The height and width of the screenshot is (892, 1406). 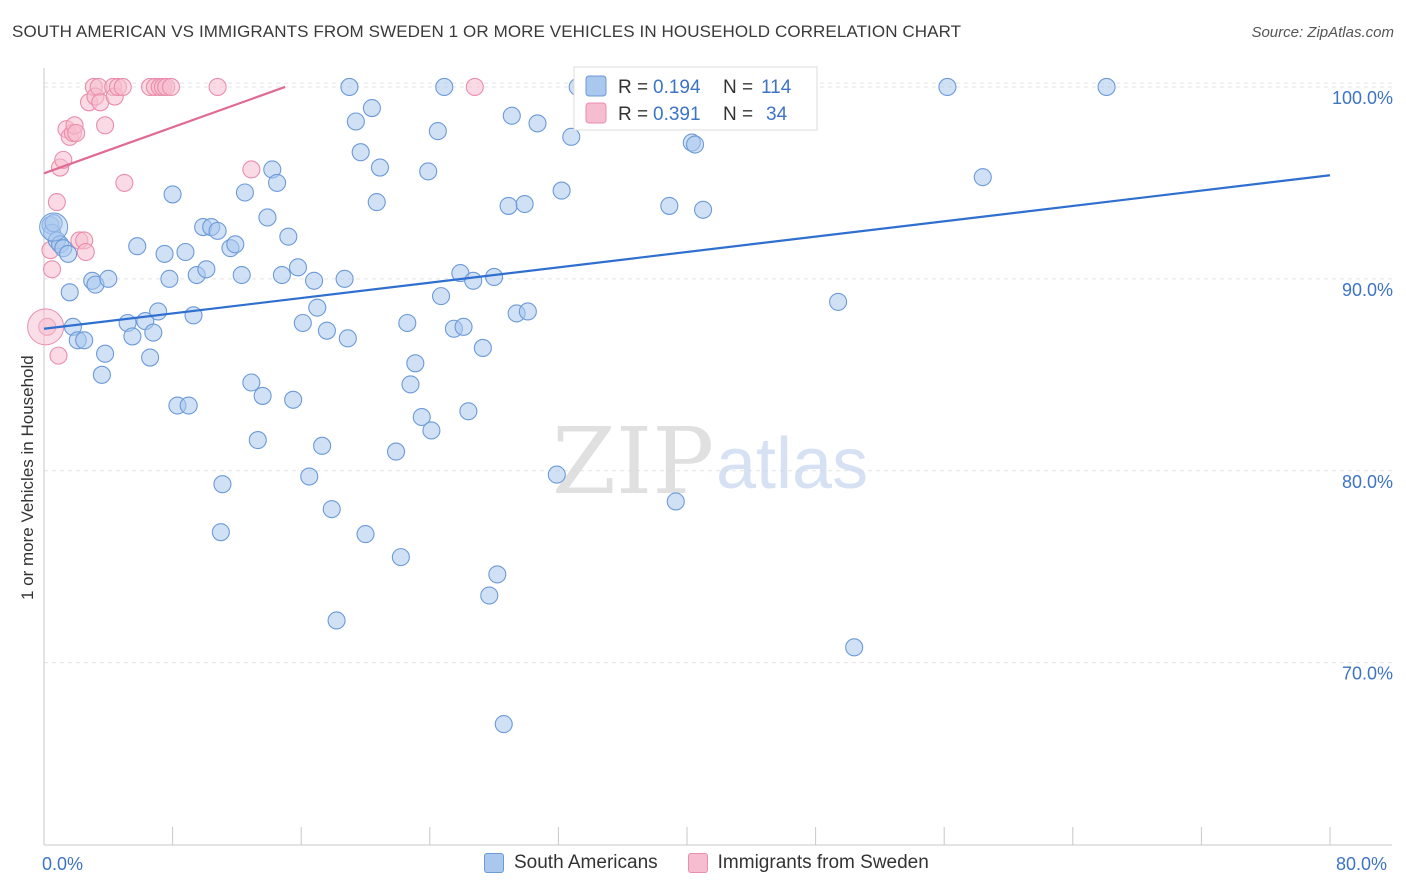 I want to click on legend-item-south-americans: South Americans, so click(x=571, y=863).